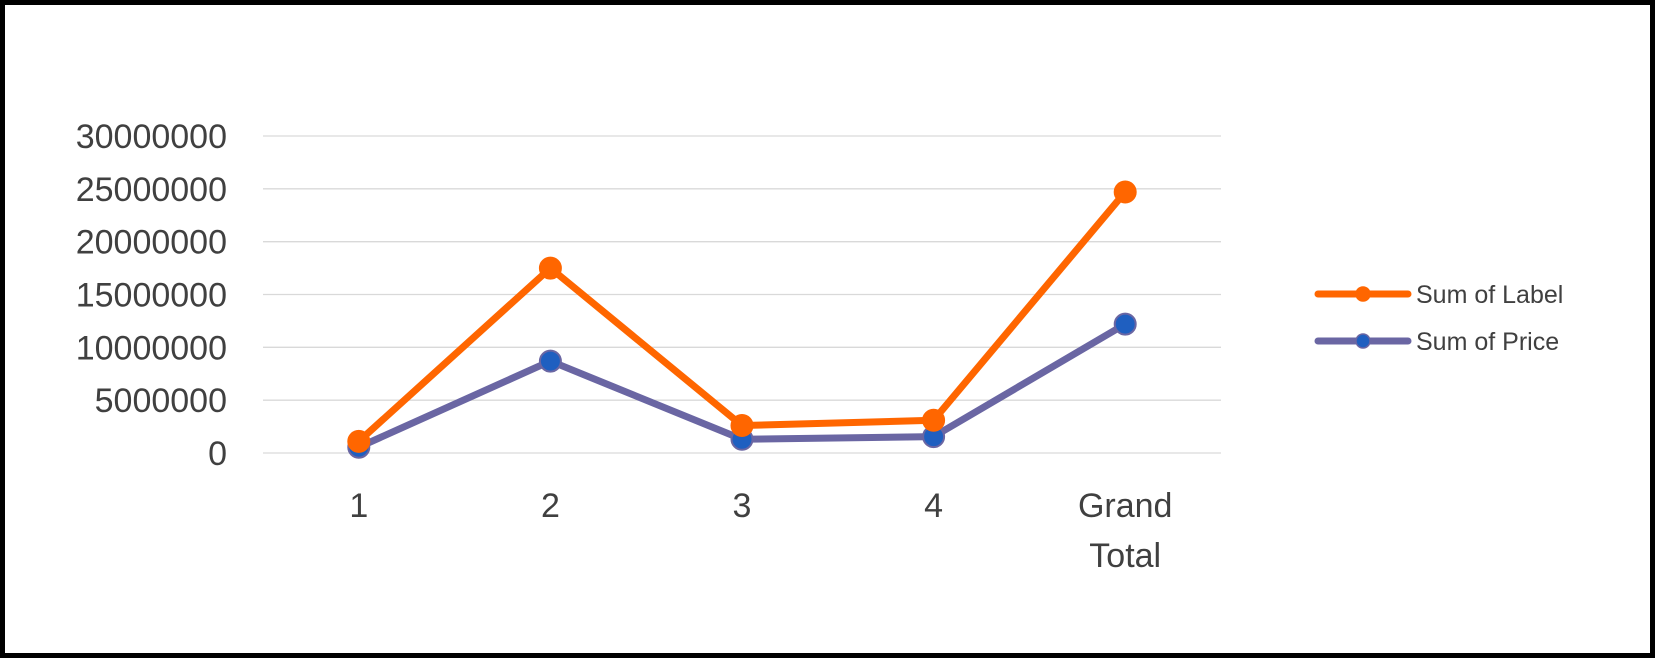 Image resolution: width=1655 pixels, height=663 pixels. I want to click on x-tick-label-line: 3, so click(742, 506).